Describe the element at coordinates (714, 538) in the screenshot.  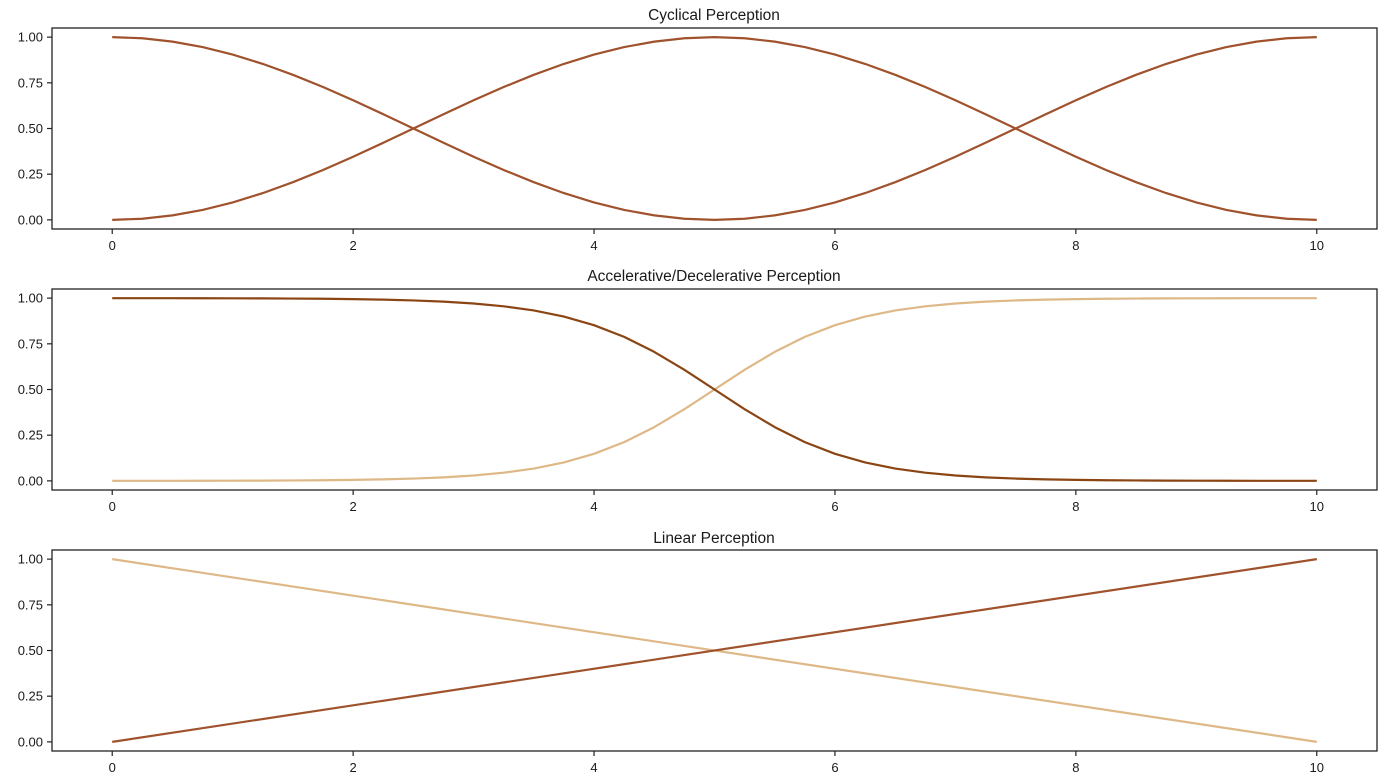
I see `chart-title-linear: Linear Perception` at that location.